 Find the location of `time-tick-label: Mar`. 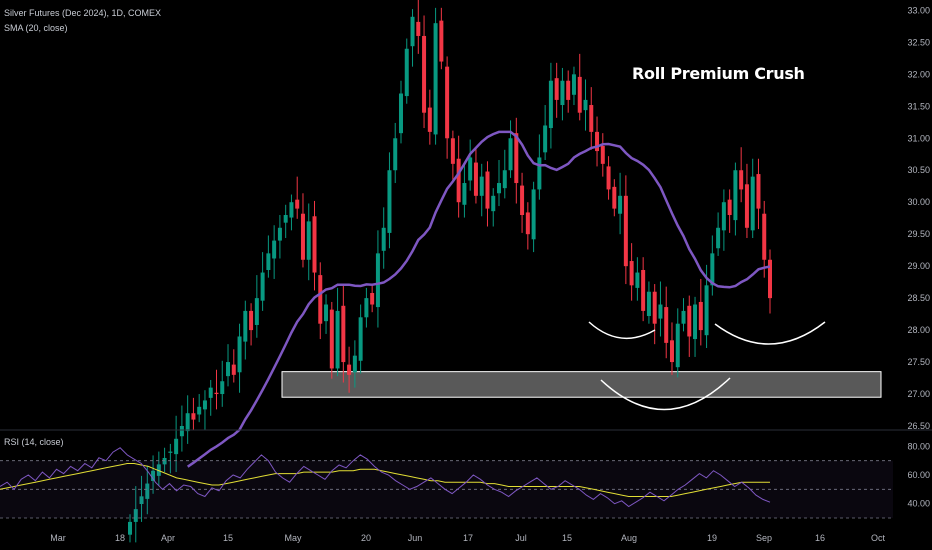

time-tick-label: Mar is located at coordinates (58, 538).